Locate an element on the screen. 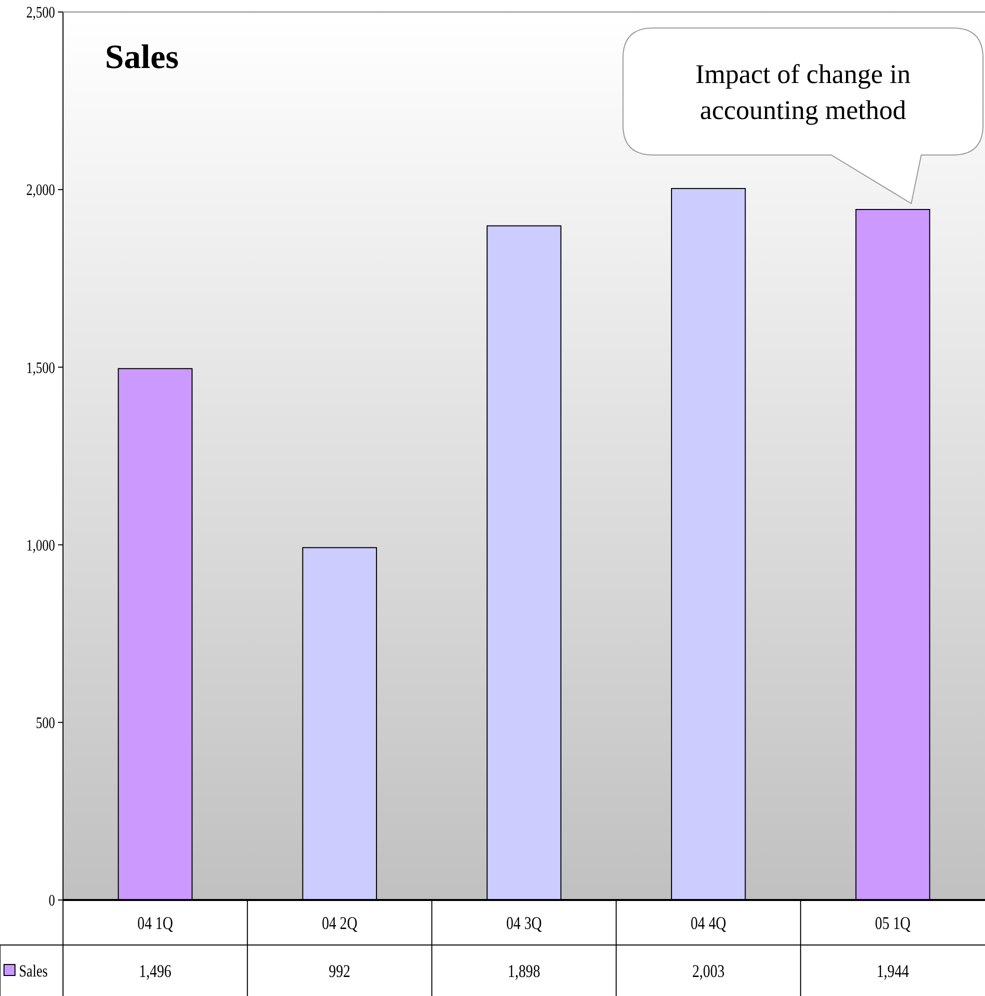 This screenshot has width=985, height=996. x-tick-label: 04 1Q is located at coordinates (155, 923).